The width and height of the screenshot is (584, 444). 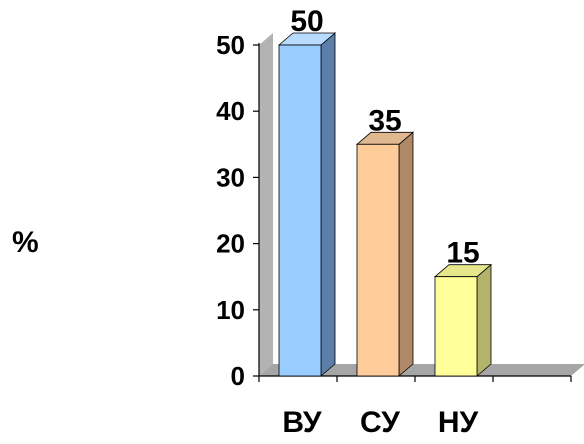 I want to click on data-label: 35, so click(x=384, y=120).